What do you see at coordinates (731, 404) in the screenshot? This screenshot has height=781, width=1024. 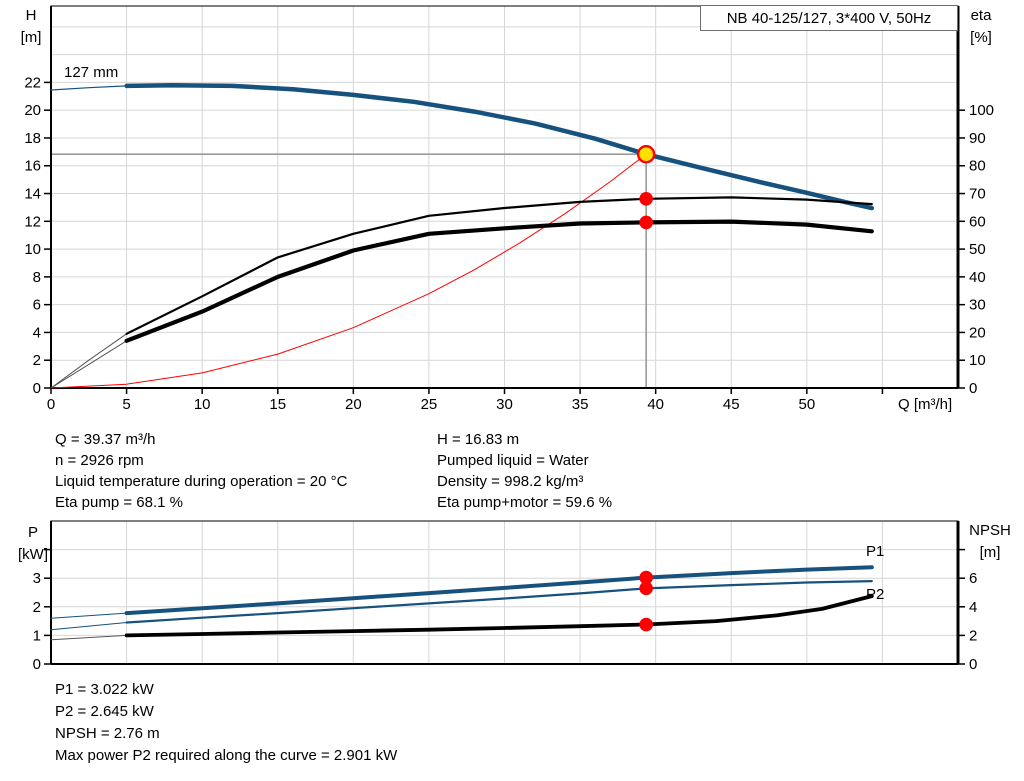 I see `tick-label-x: 45` at bounding box center [731, 404].